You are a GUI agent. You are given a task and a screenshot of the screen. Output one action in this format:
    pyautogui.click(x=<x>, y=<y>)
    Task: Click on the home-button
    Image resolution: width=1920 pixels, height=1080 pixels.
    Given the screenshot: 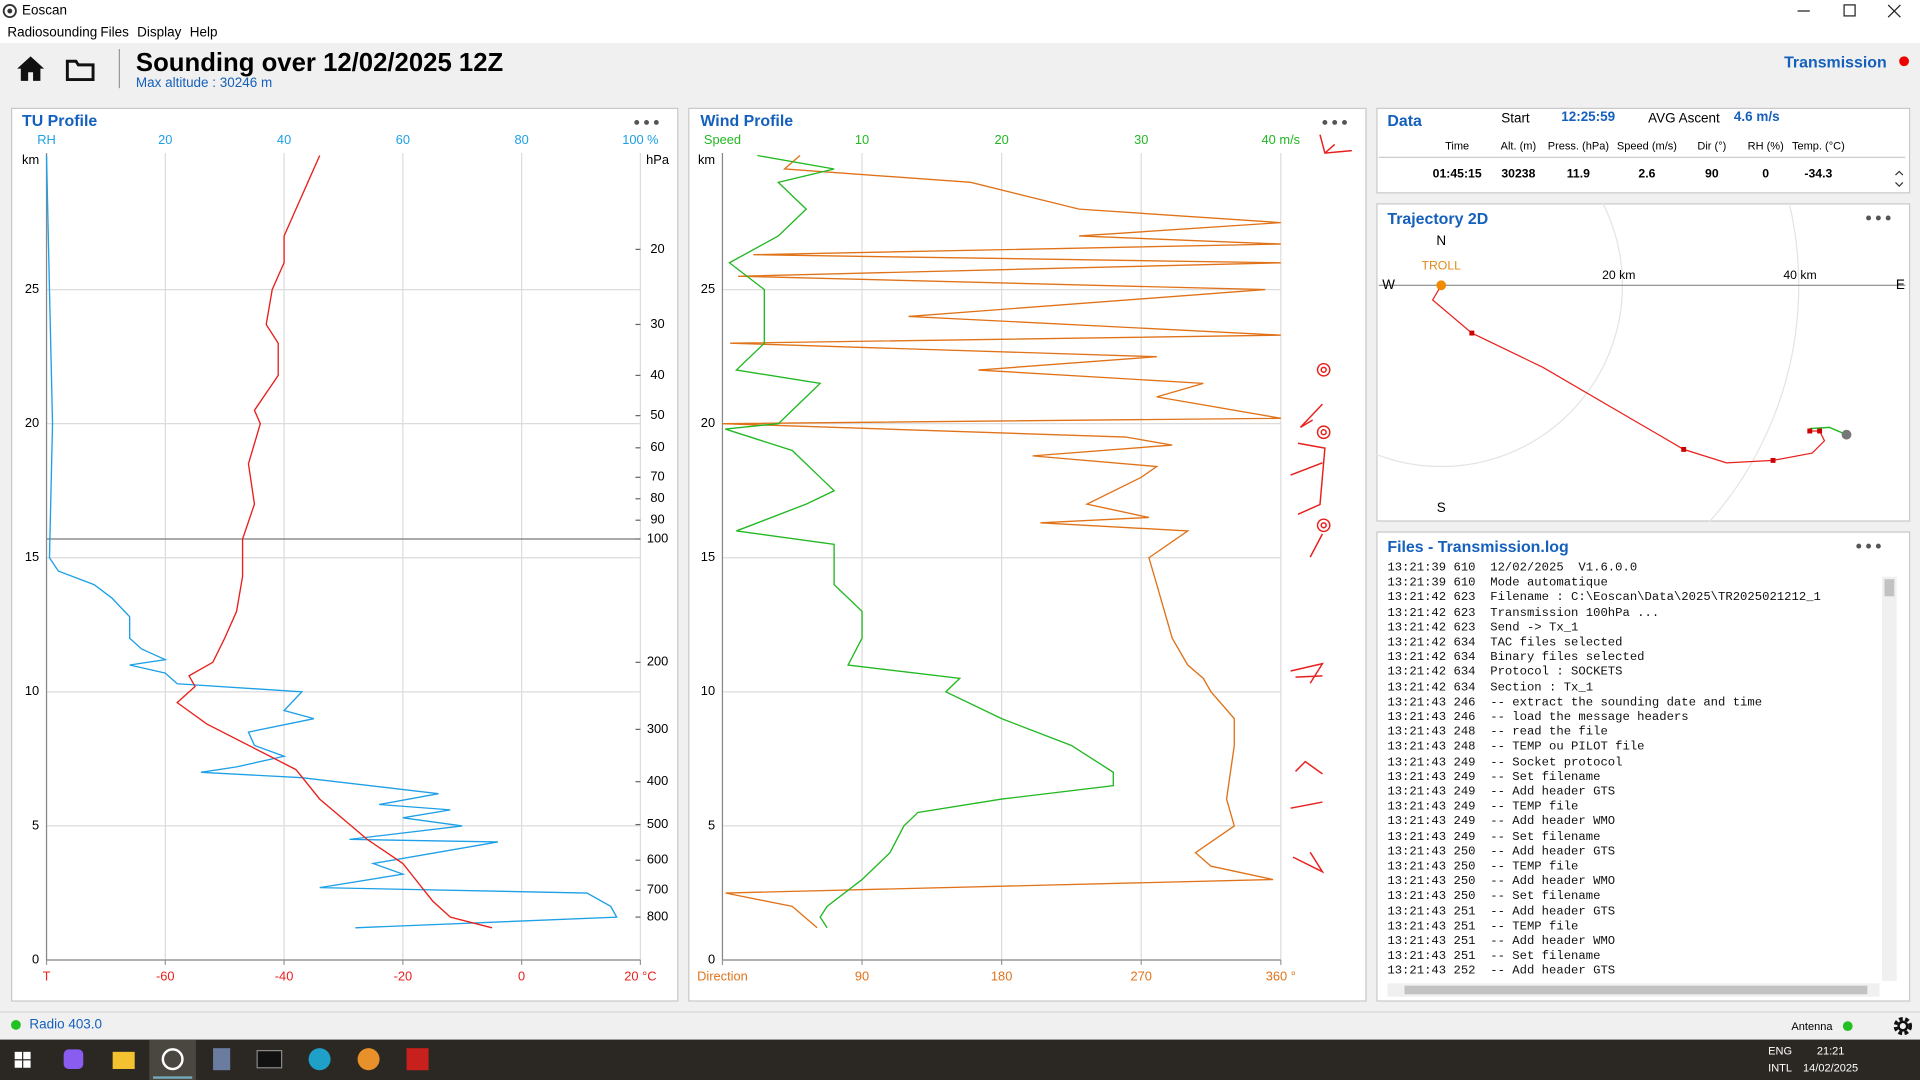 What is the action you would take?
    pyautogui.click(x=31, y=68)
    